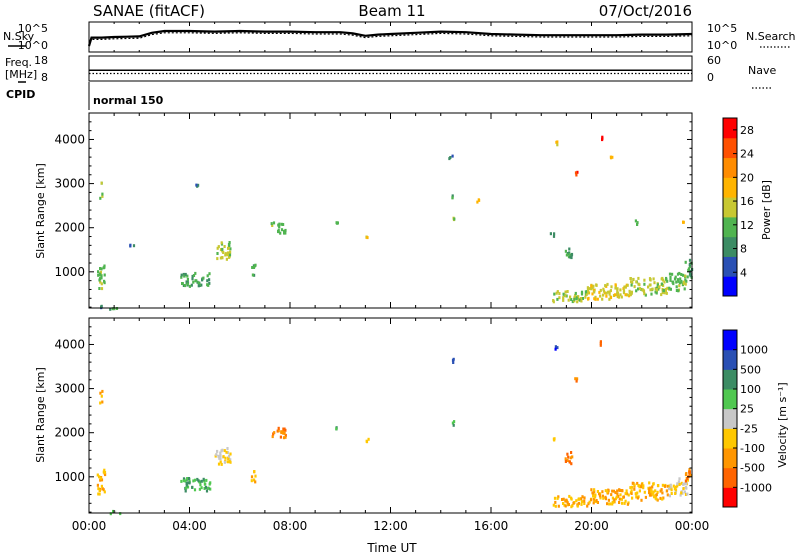  What do you see at coordinates (149, 11) in the screenshot?
I see `station-title: SANAE (fitACF)` at bounding box center [149, 11].